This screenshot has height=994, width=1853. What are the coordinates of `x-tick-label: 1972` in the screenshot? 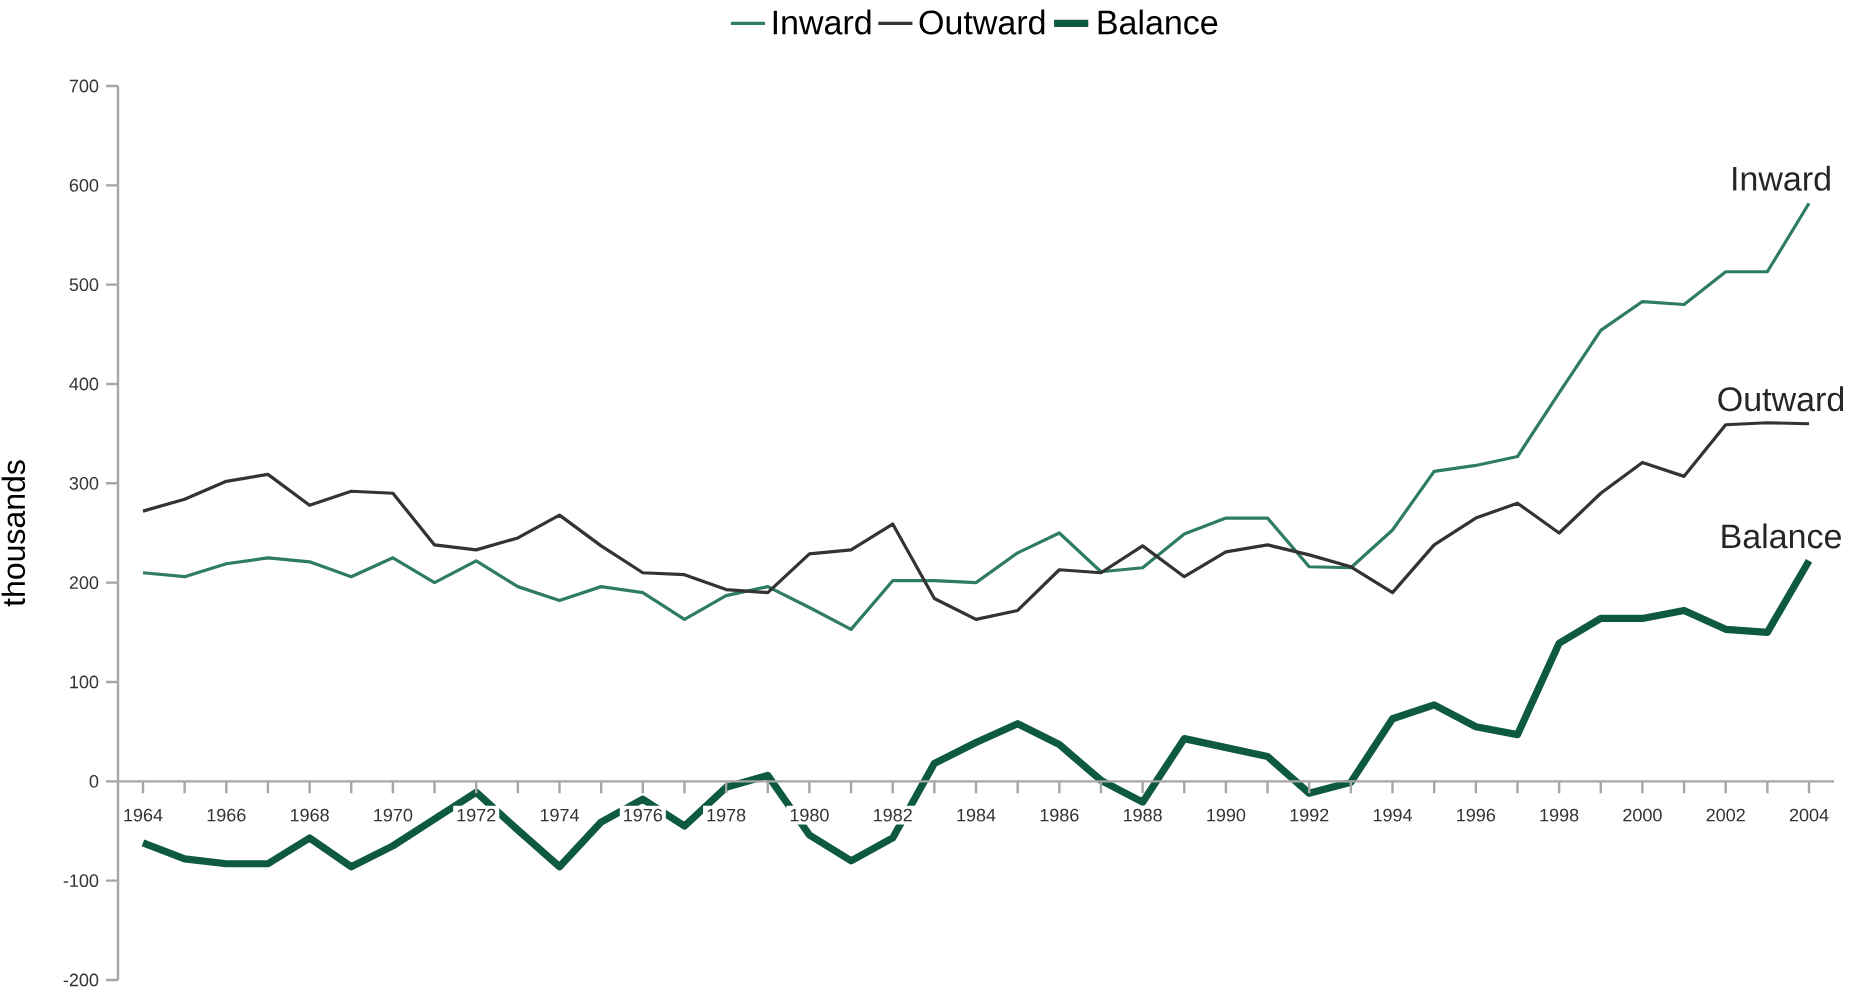 It's located at (476, 815).